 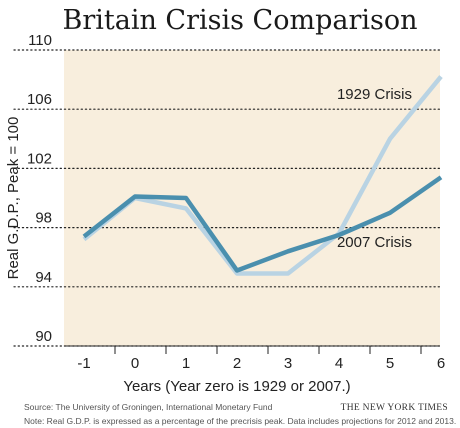 What do you see at coordinates (374, 94) in the screenshot?
I see `series-label-1929: 1929 Crisis` at bounding box center [374, 94].